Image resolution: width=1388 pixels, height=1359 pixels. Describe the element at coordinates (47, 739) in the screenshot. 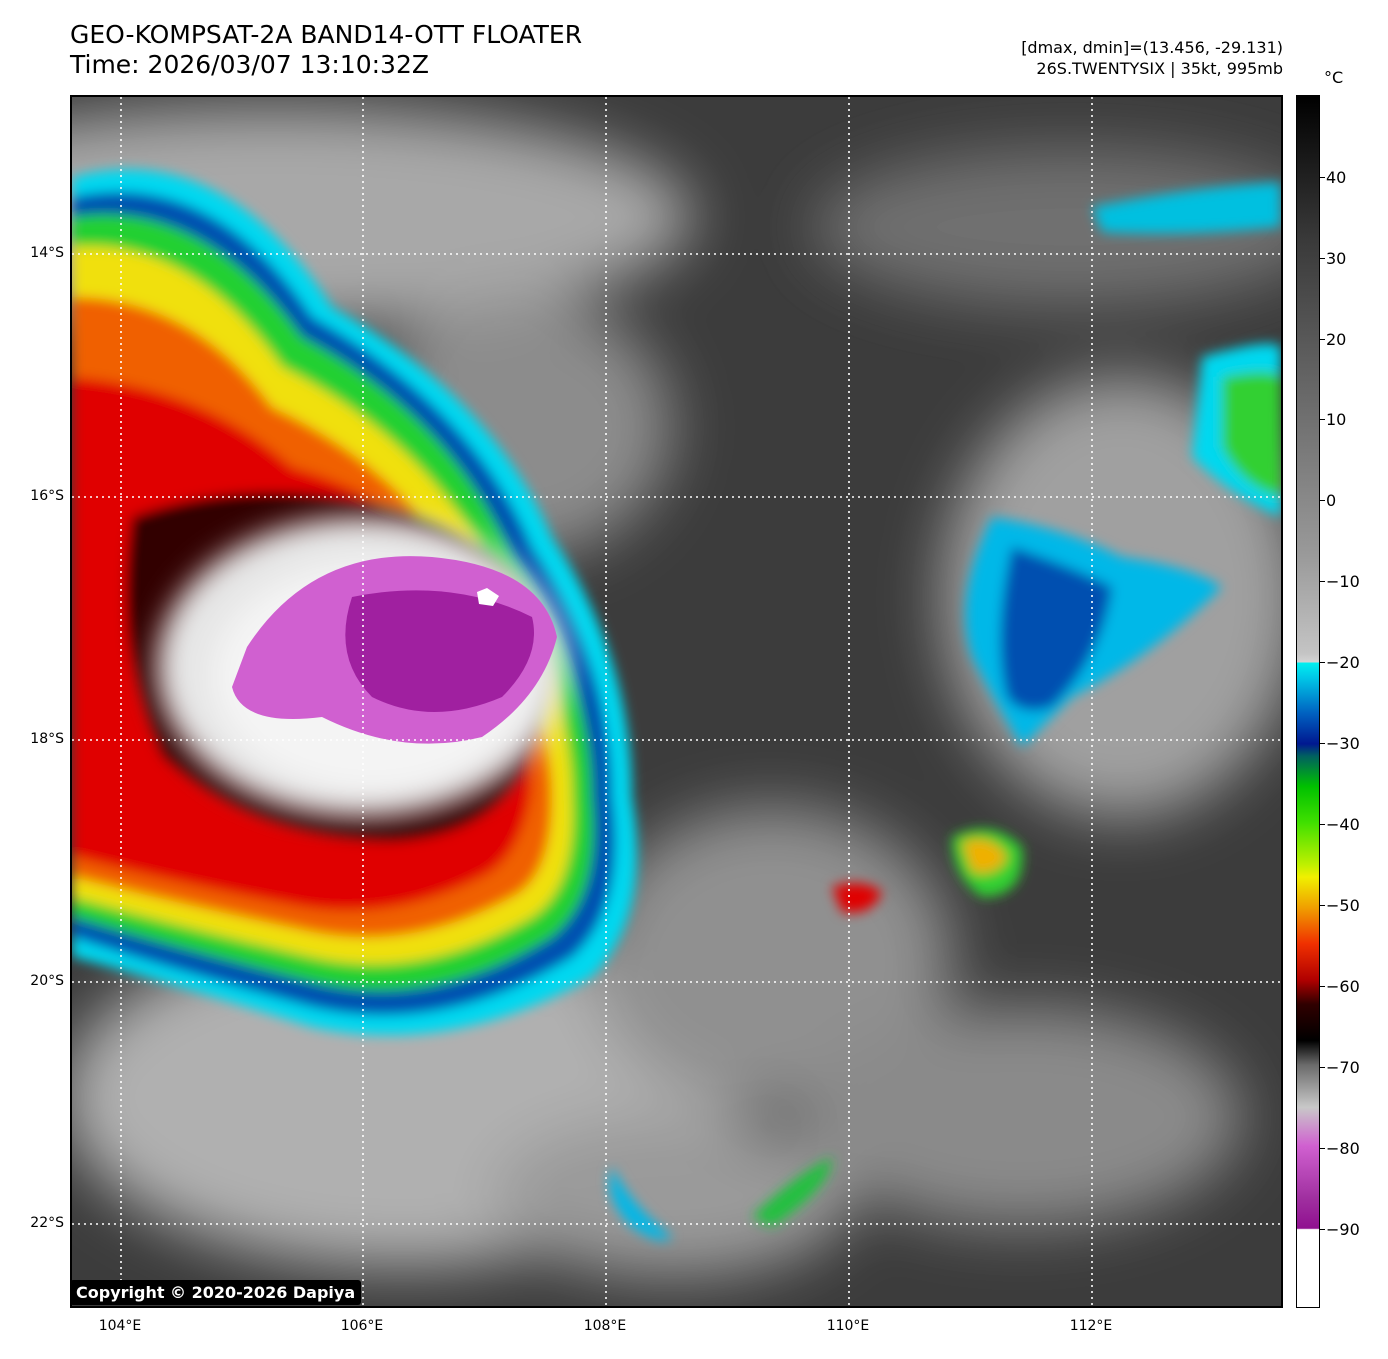

I see `lat-label-18s: 18°S` at that location.